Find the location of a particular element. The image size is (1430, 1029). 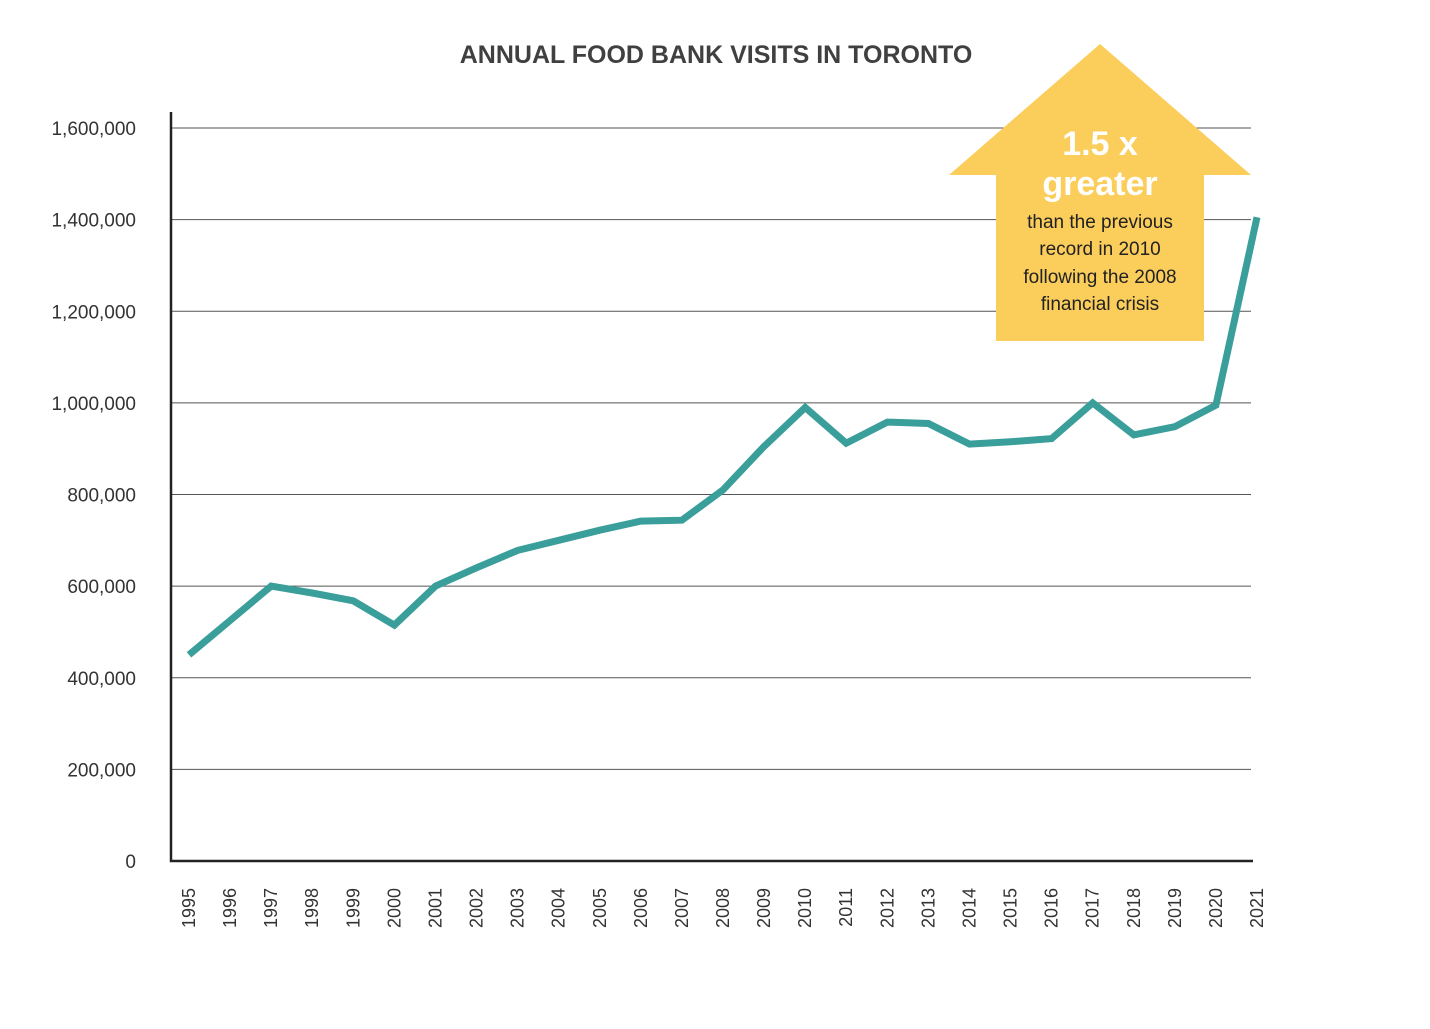

y-tick-label: 800,000 is located at coordinates (101, 496).